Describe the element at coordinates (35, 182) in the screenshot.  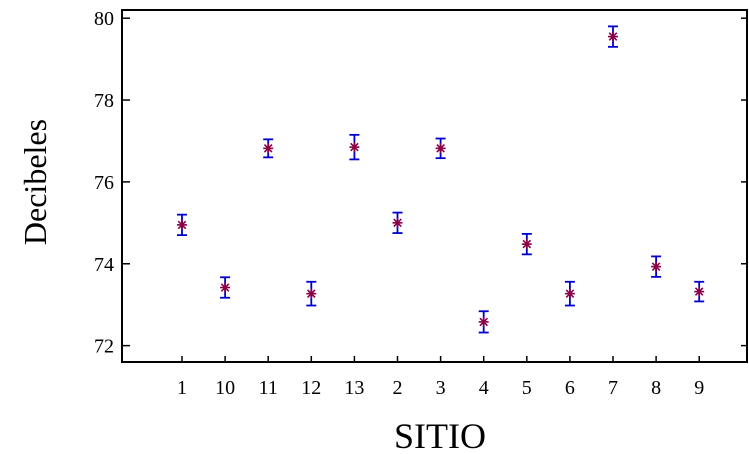
I see `y-axis-title: Decibeles` at that location.